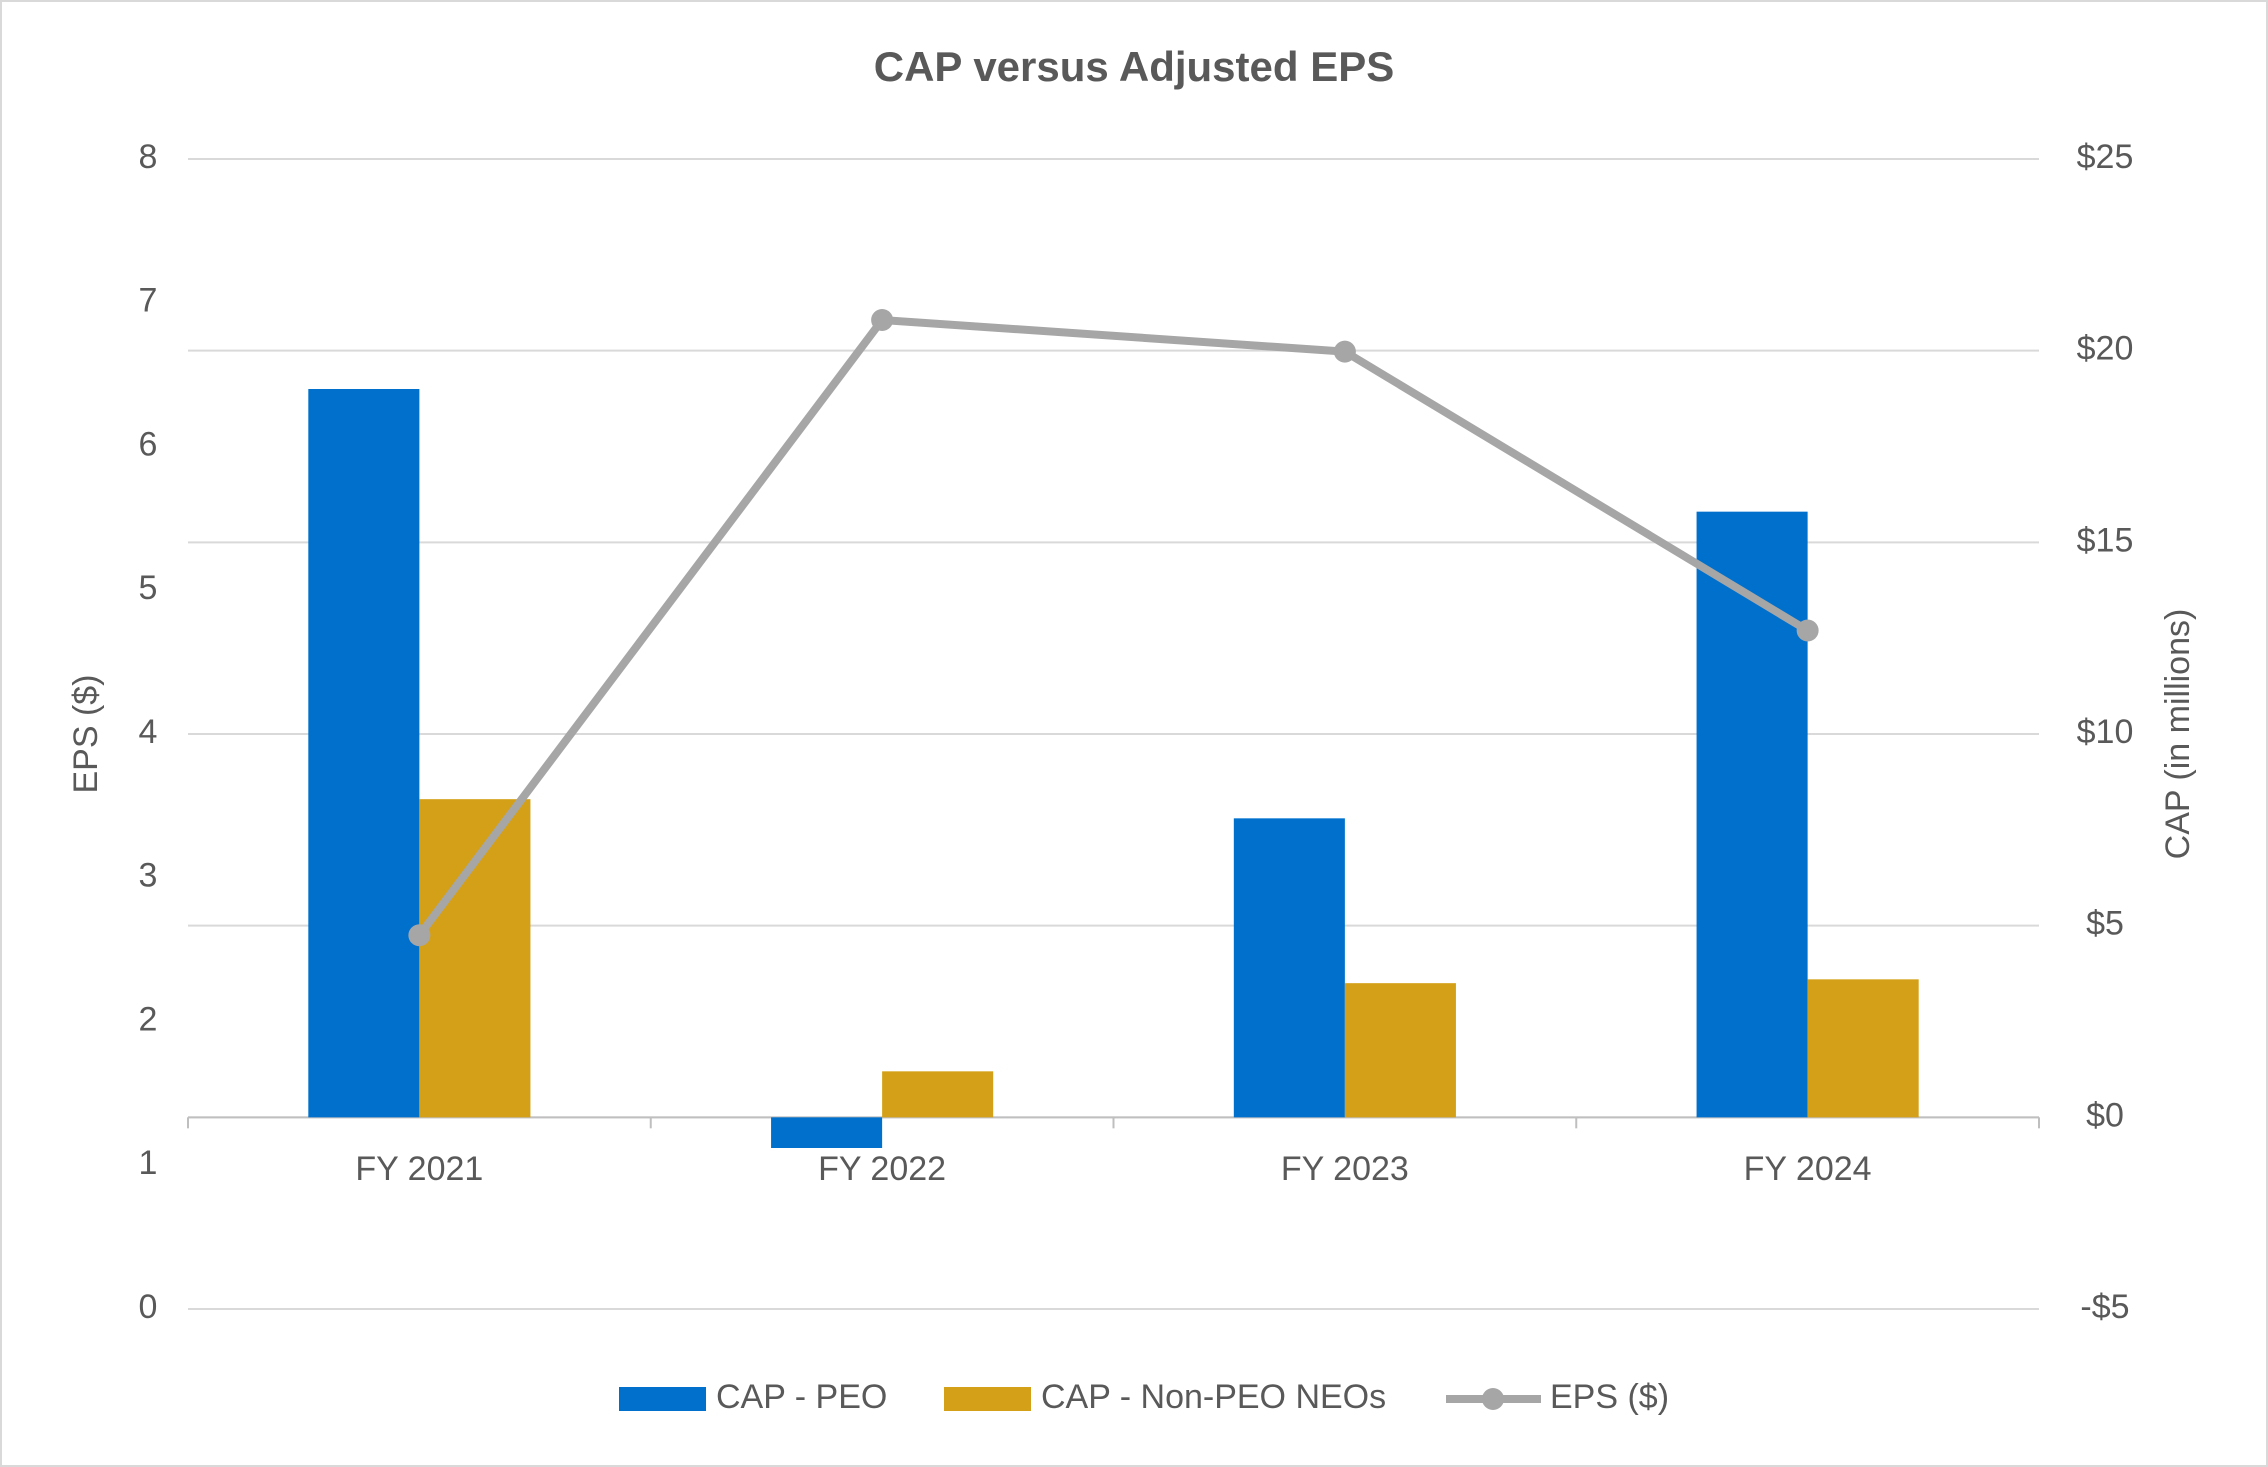 This screenshot has width=2268, height=1467. I want to click on legend-label: CAP - PEO, so click(801, 1397).